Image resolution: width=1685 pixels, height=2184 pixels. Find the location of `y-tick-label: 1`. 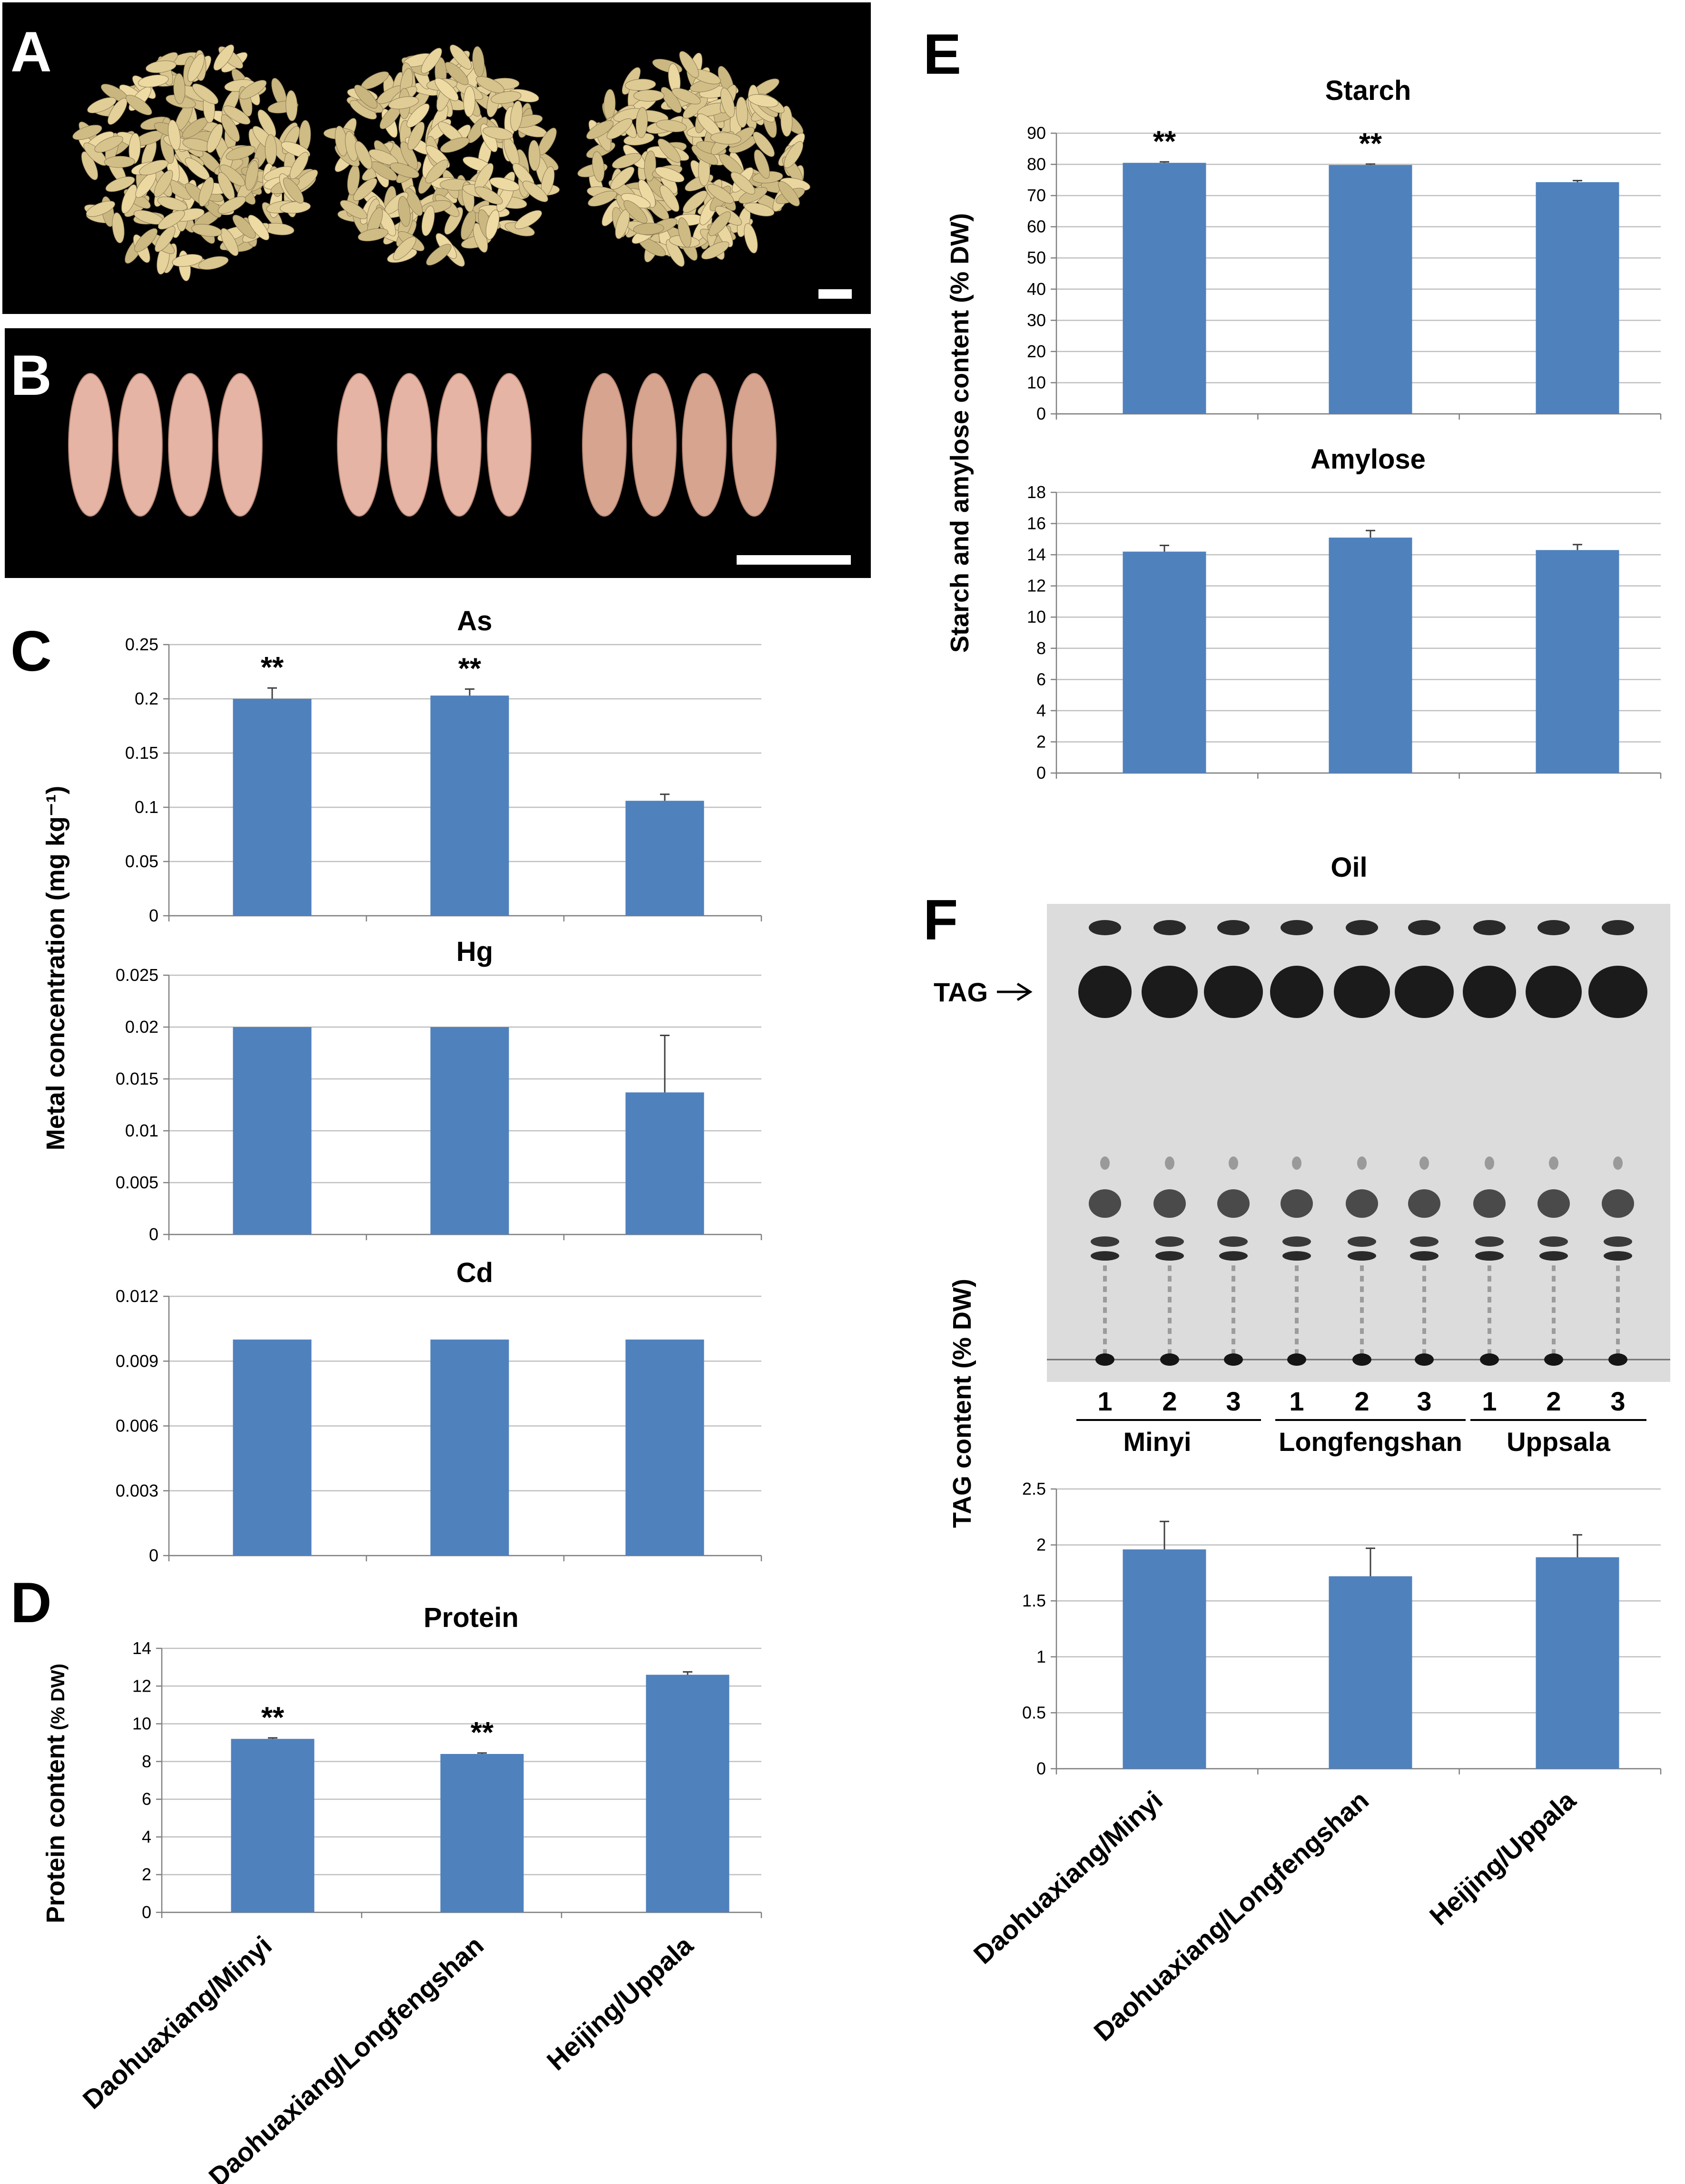

y-tick-label: 1 is located at coordinates (1041, 1657).